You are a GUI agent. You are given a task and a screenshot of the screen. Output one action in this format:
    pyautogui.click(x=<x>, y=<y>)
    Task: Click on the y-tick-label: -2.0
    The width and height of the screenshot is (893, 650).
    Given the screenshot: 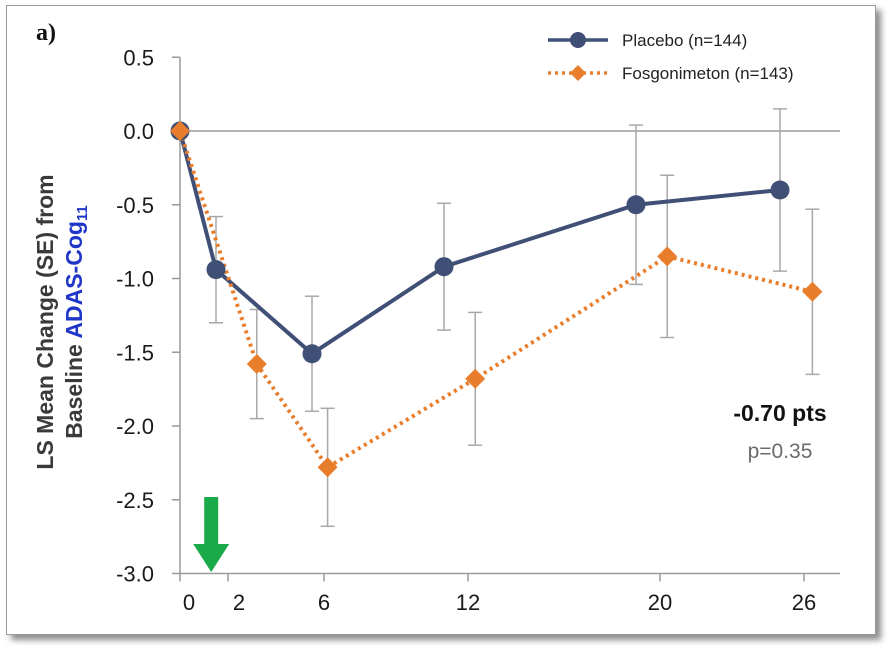 What is the action you would take?
    pyautogui.click(x=135, y=426)
    